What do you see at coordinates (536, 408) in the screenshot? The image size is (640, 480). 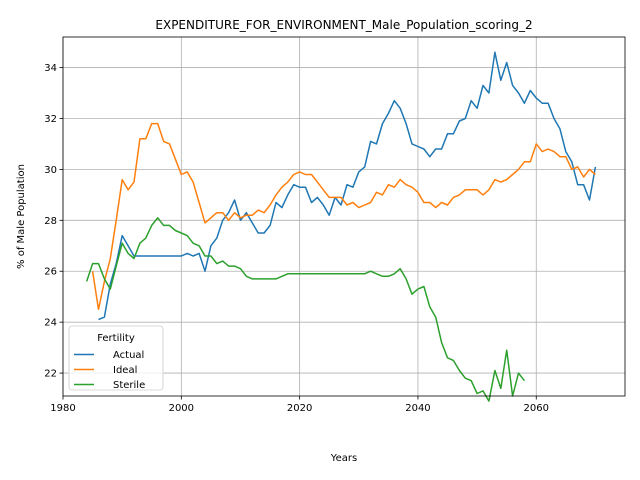 I see `x-tick-label: 2060` at bounding box center [536, 408].